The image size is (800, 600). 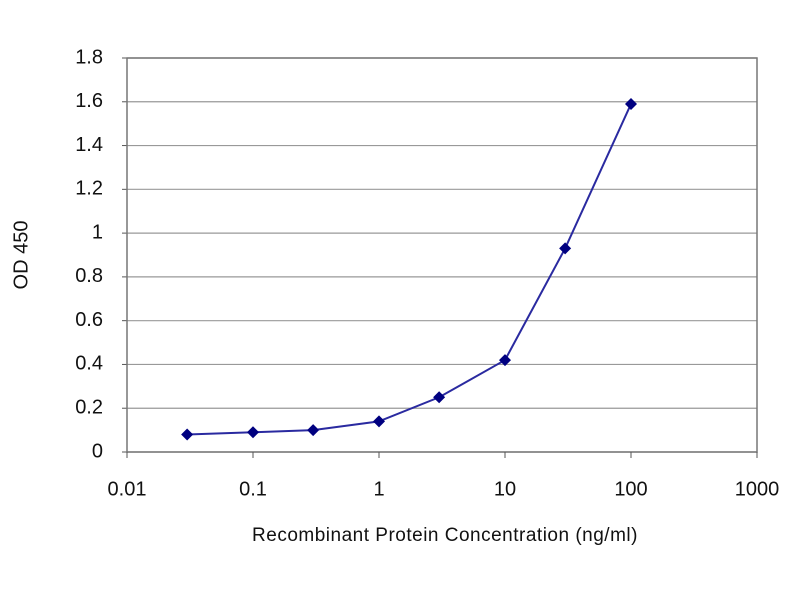 What do you see at coordinates (89, 364) in the screenshot?
I see `y-tick-label: 0.4` at bounding box center [89, 364].